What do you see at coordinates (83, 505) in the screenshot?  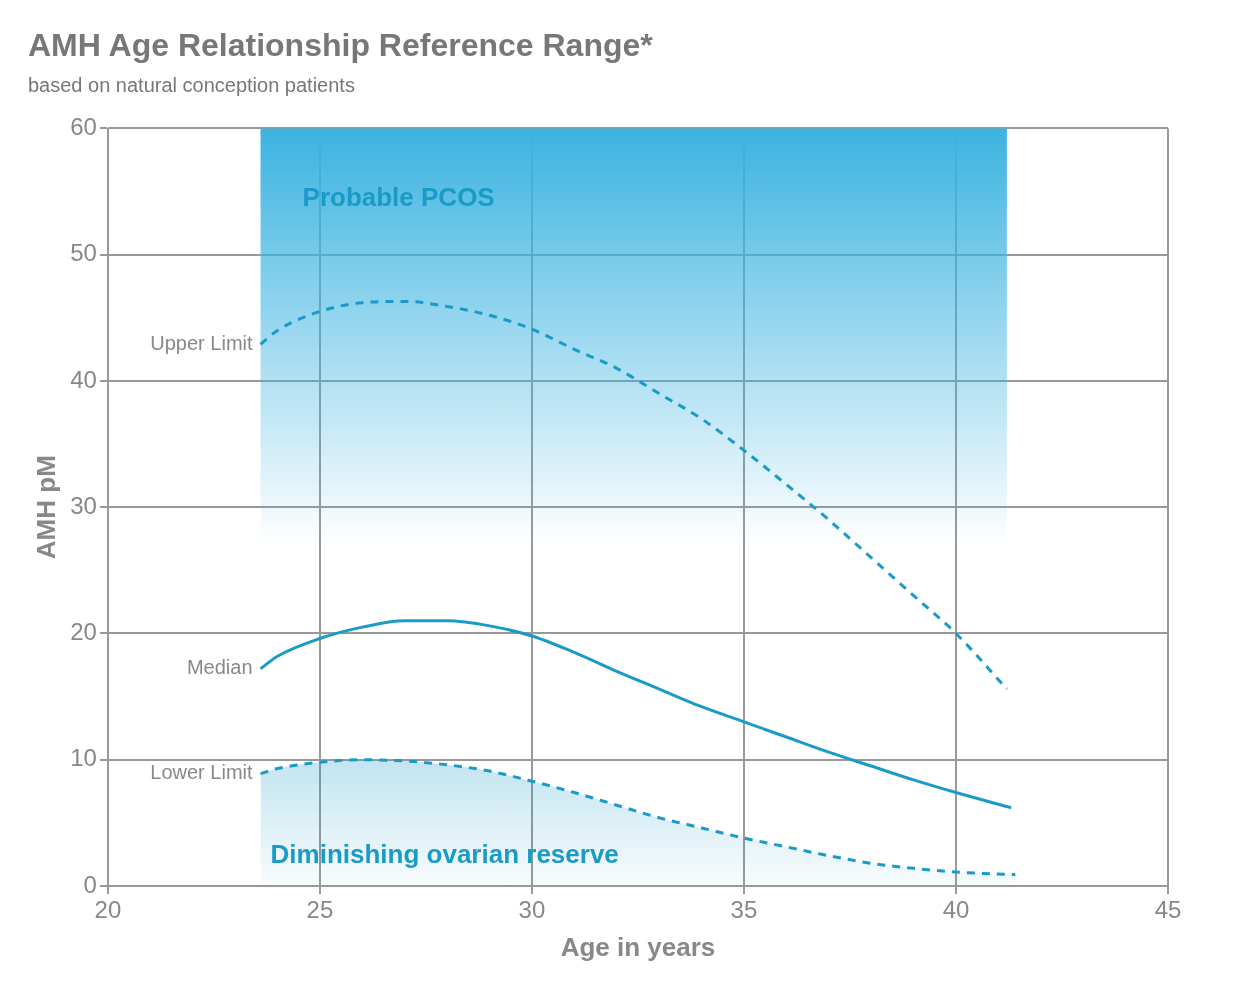 I see `y-tick-label: 30` at bounding box center [83, 505].